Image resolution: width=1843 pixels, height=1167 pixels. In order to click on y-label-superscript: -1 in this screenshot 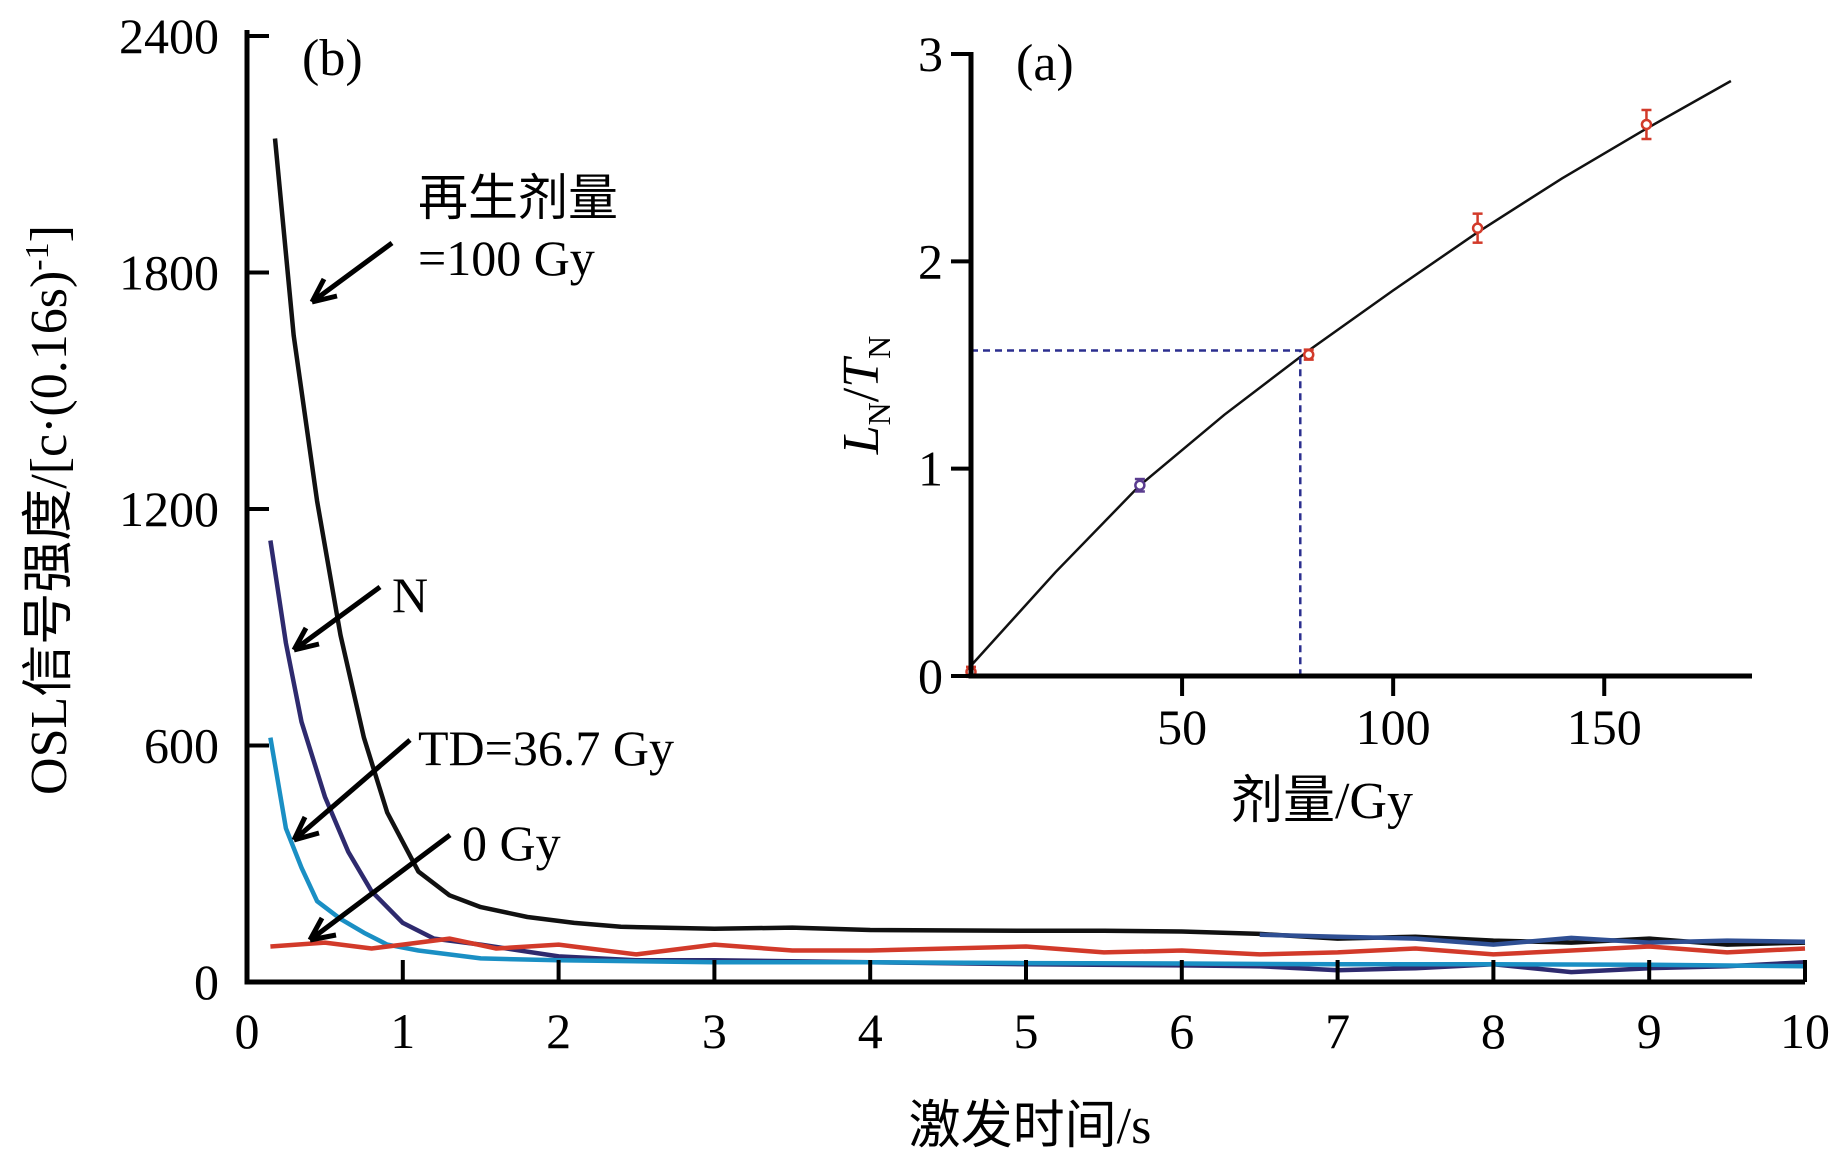, I will do `click(37, 256)`.